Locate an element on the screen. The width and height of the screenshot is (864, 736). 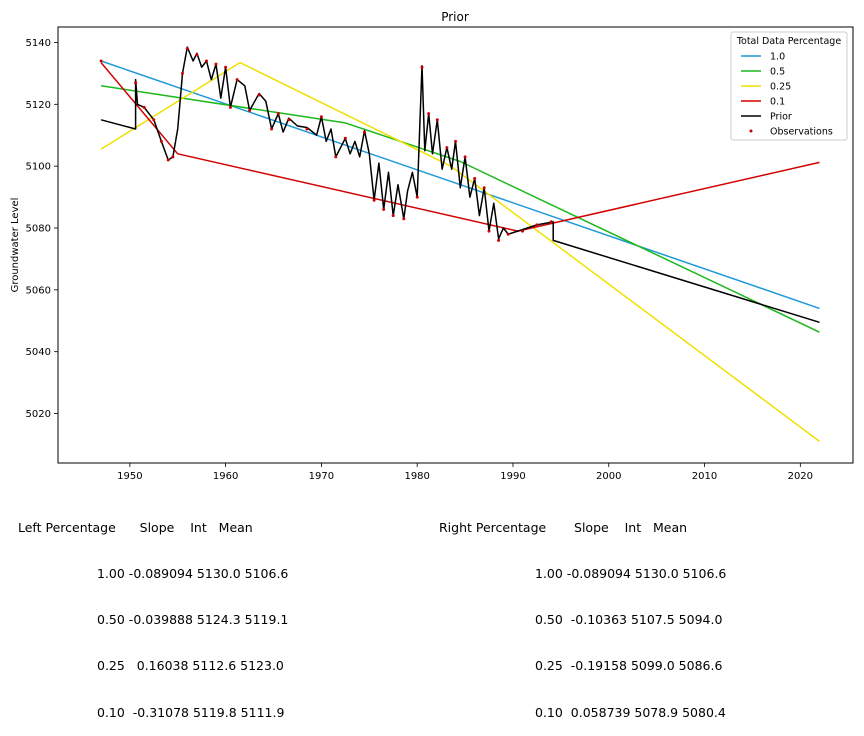
y-tick-label: 5020 is located at coordinates (38, 414).